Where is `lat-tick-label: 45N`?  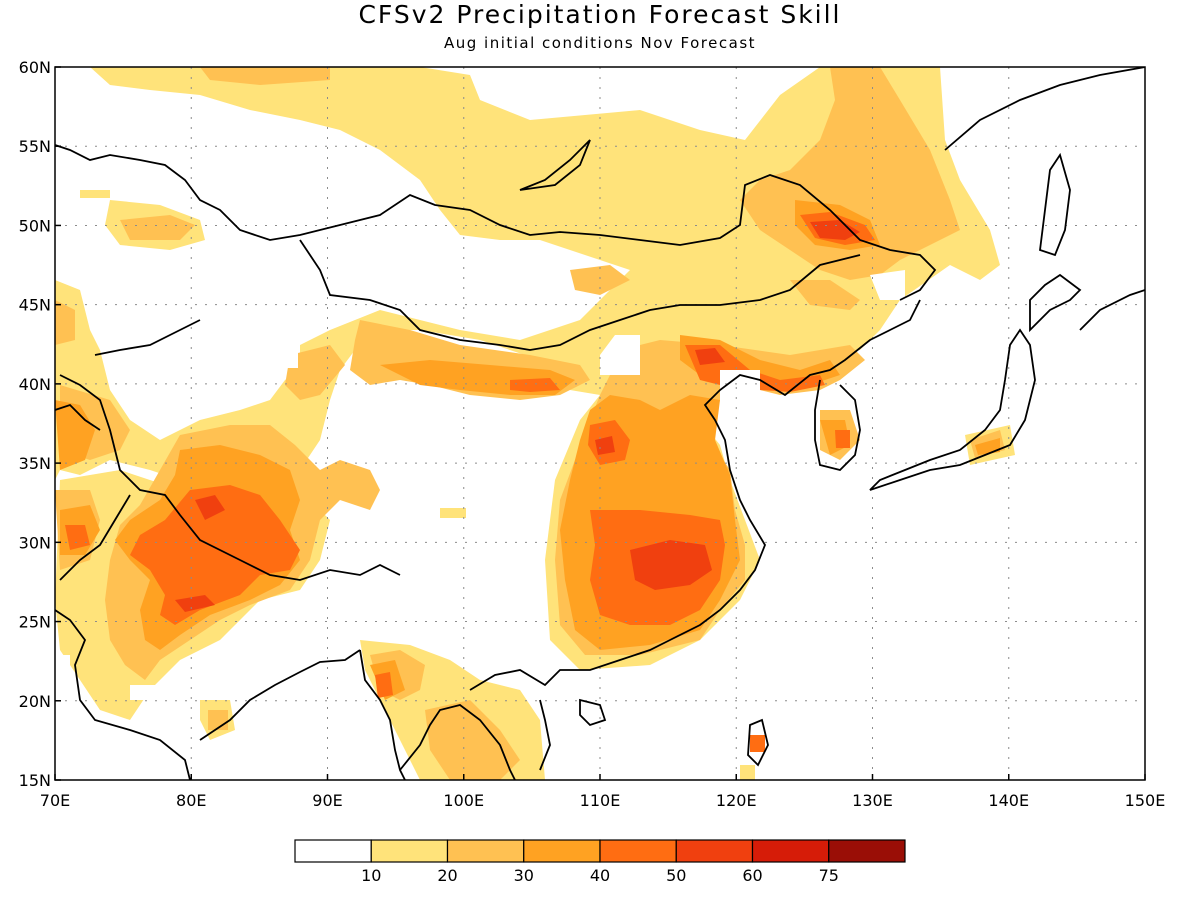 lat-tick-label: 45N is located at coordinates (35, 305).